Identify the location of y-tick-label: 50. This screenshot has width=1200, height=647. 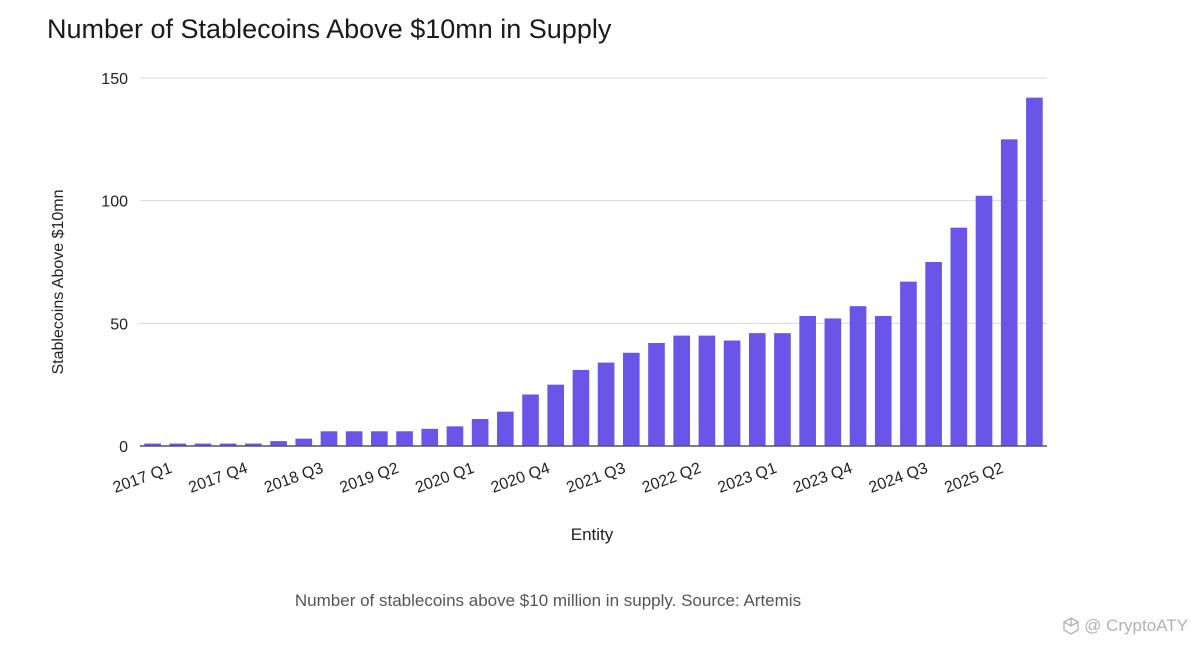
(119, 324).